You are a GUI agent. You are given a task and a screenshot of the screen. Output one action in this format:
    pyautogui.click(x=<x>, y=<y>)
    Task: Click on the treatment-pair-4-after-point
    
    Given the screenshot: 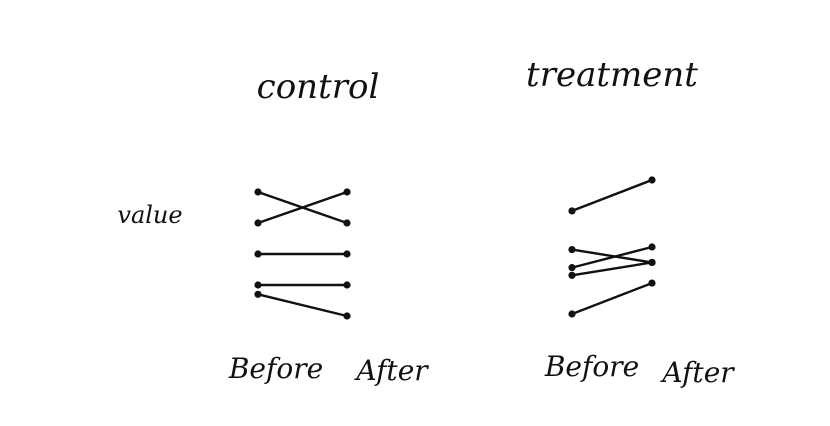 What is the action you would take?
    pyautogui.click(x=652, y=262)
    